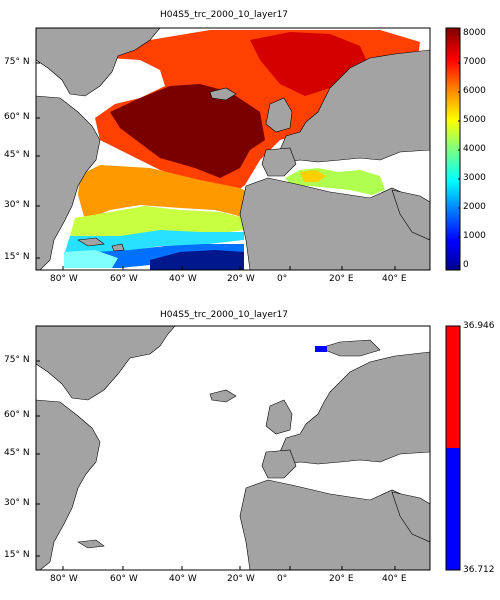 This screenshot has height=600, width=500. I want to click on bottom-map-title: H04S5_trc_2000_10_layer17, so click(224, 315).